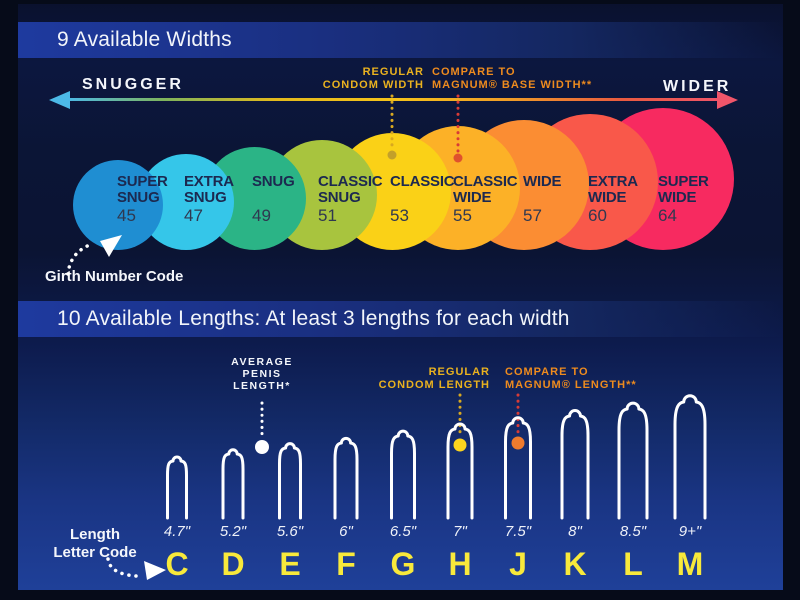 The height and width of the screenshot is (600, 800). What do you see at coordinates (518, 564) in the screenshot?
I see `condom-letter-code: J` at bounding box center [518, 564].